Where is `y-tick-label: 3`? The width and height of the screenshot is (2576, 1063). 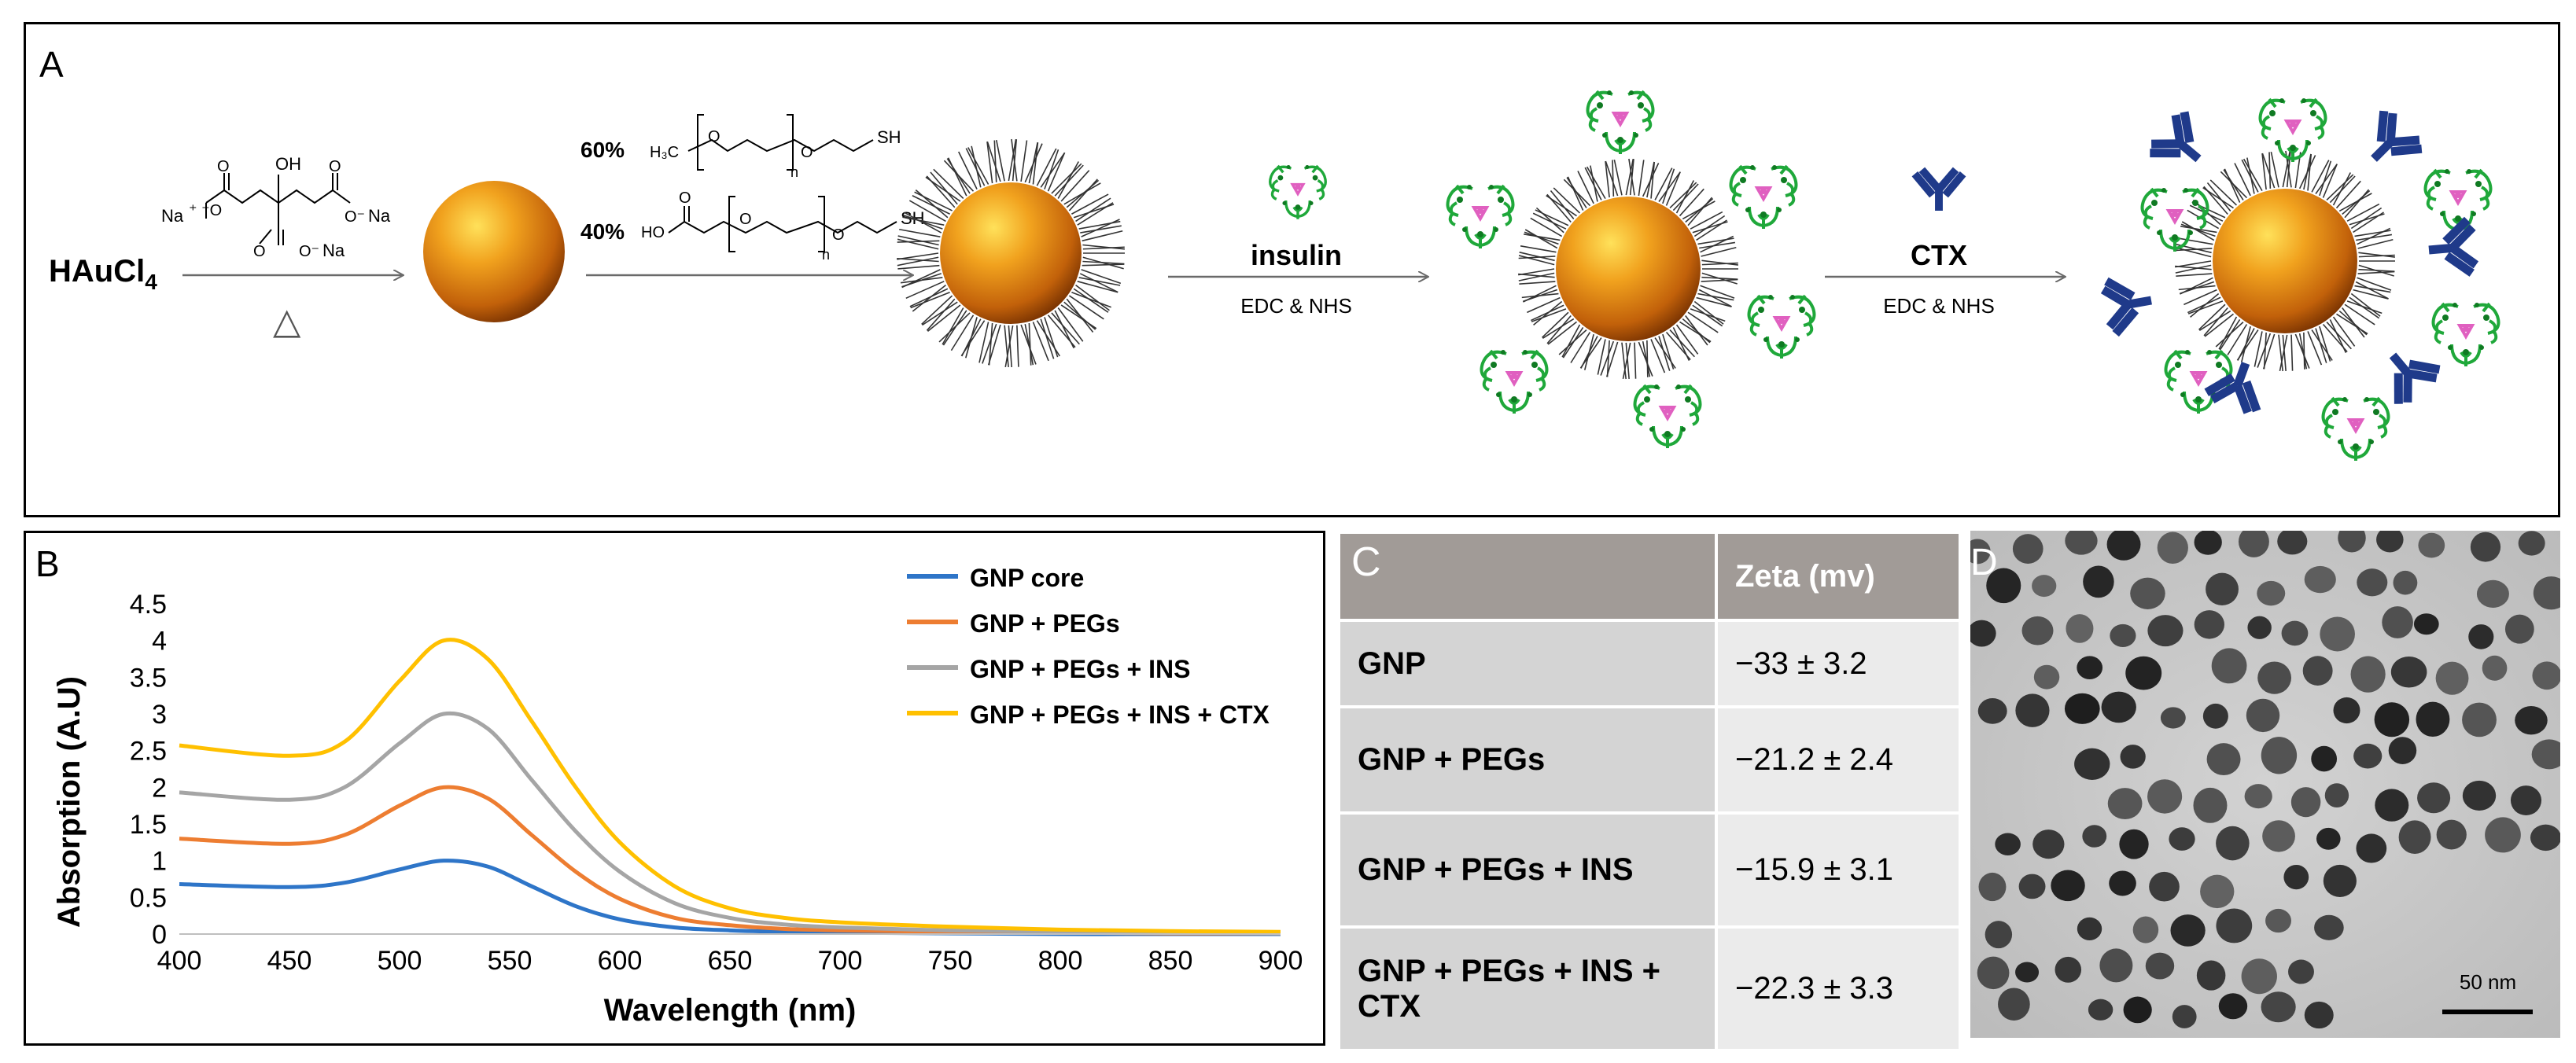
y-tick-label: 3 is located at coordinates (159, 715).